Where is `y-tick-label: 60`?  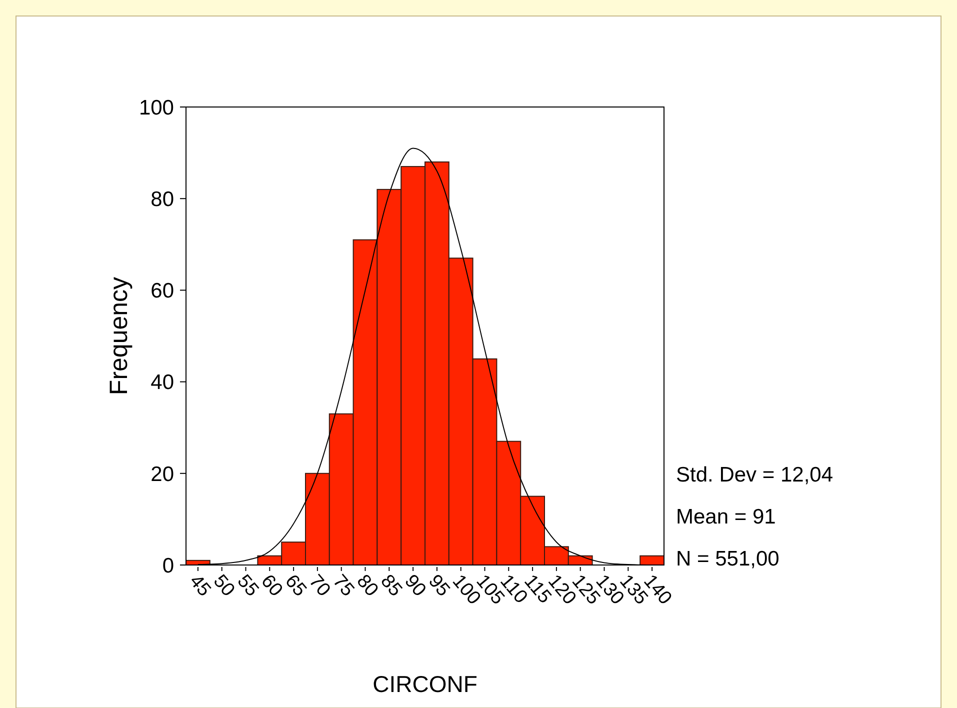 y-tick-label: 60 is located at coordinates (162, 291).